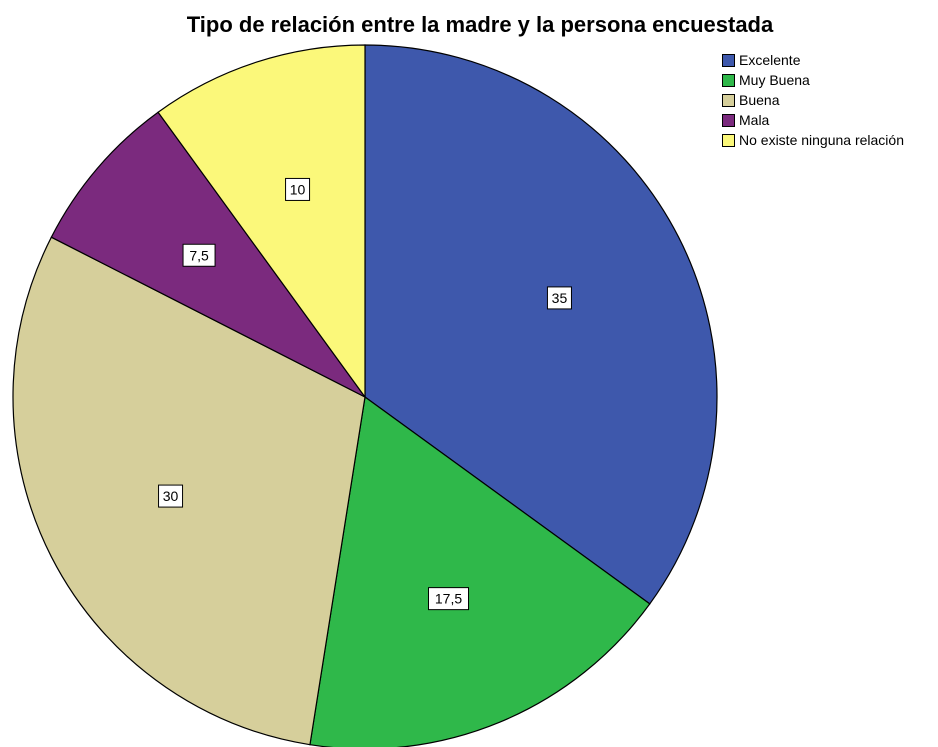 The image size is (938, 747). What do you see at coordinates (813, 60) in the screenshot?
I see `legend-item-excelente: Excelente` at bounding box center [813, 60].